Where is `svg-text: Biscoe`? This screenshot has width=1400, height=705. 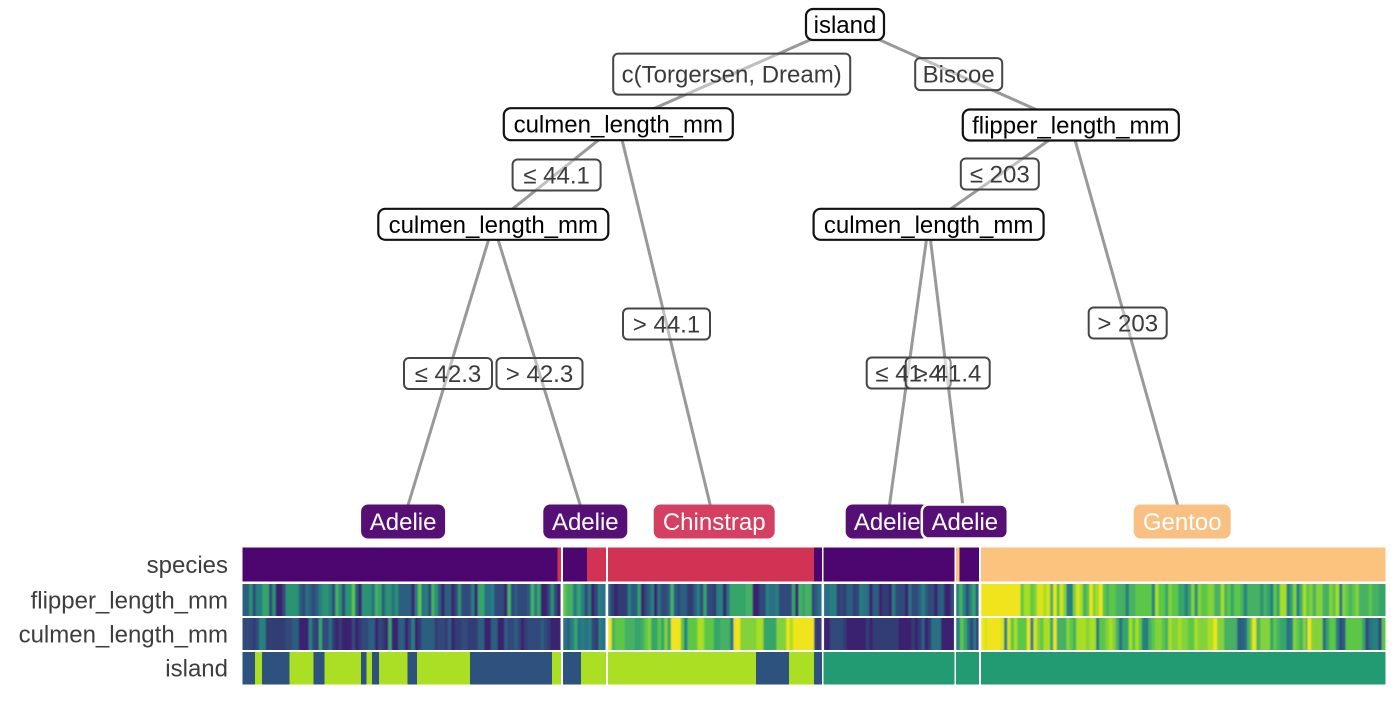
svg-text: Biscoe is located at coordinates (959, 75).